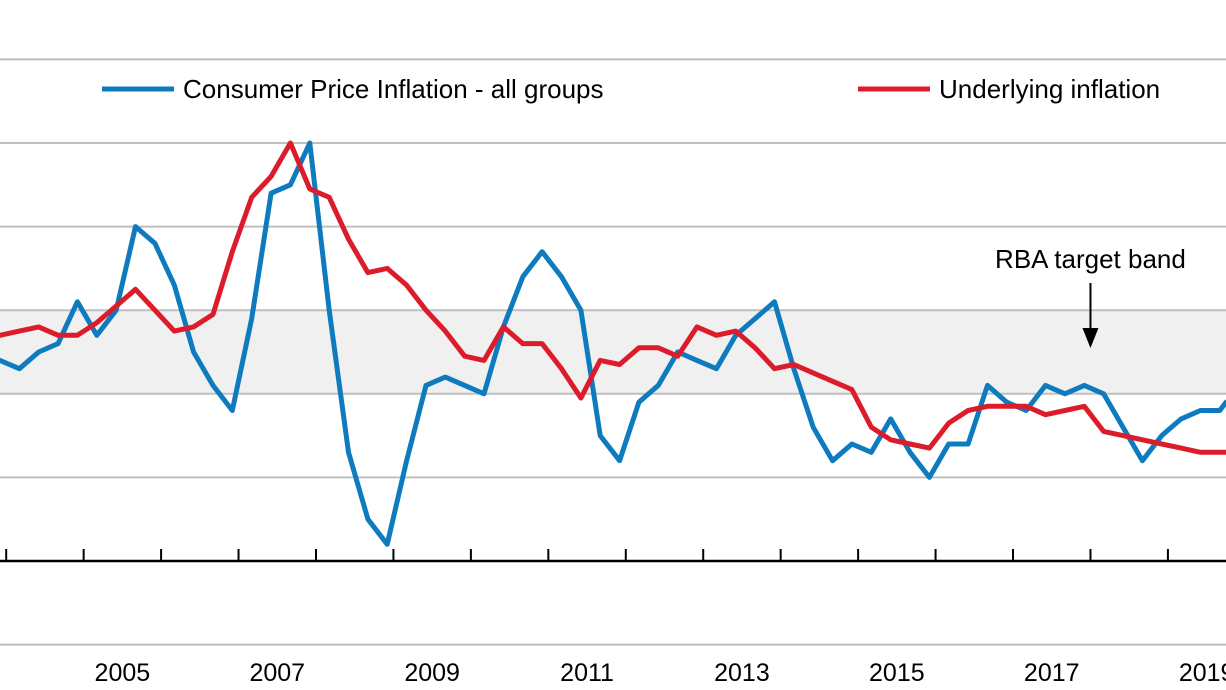 The width and height of the screenshot is (1226, 690). I want to click on target-band-layer, so click(613, 352).